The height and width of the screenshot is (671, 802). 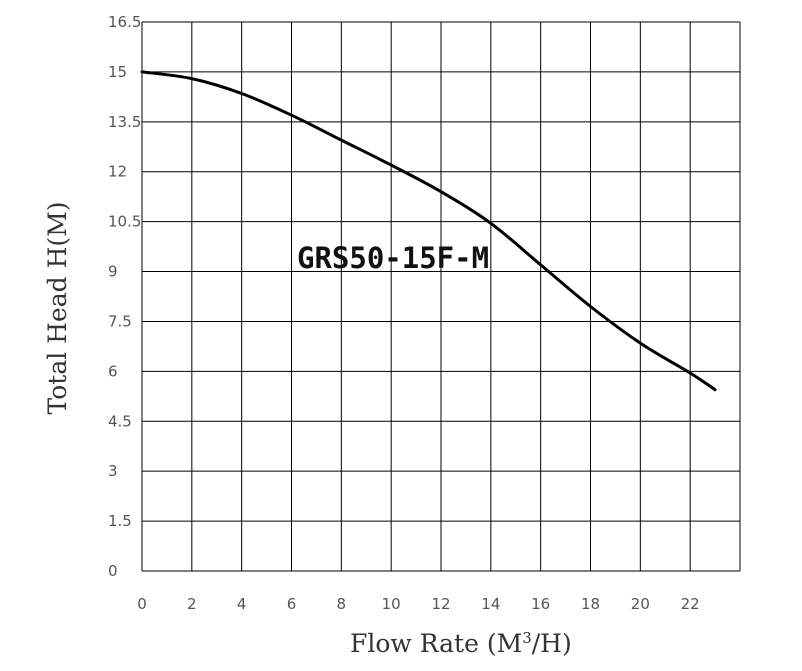 I want to click on y-tick-label: 1.5, so click(x=120, y=521).